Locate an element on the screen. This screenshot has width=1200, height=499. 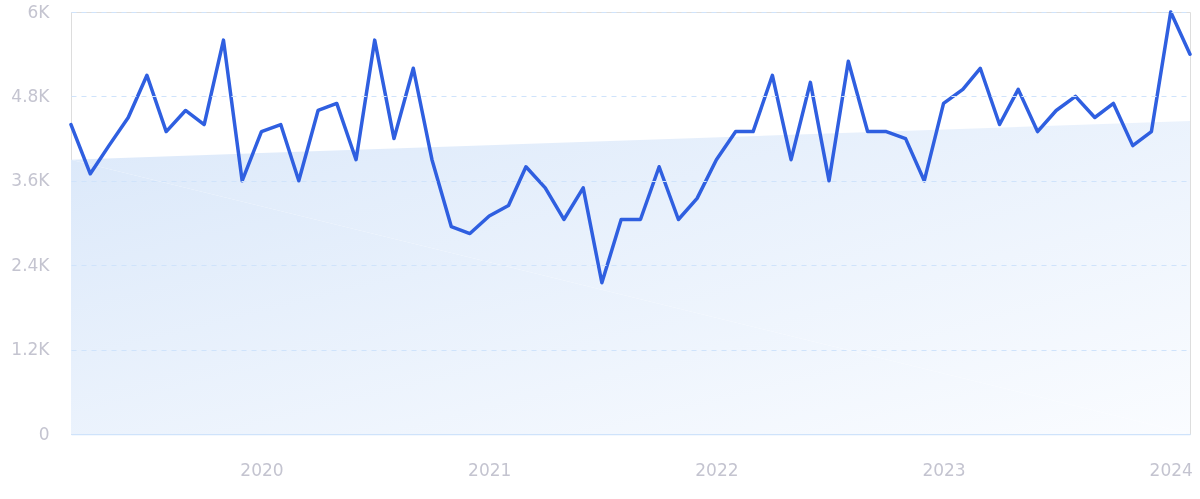
x-tick-label: 2024 is located at coordinates (1171, 469).